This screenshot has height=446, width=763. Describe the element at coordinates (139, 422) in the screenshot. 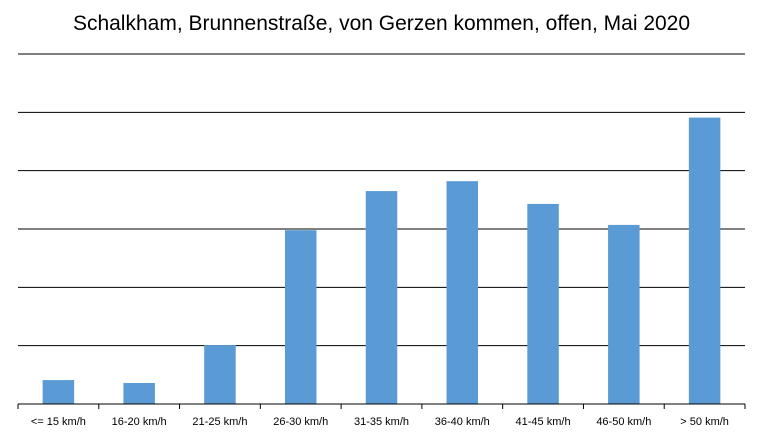

I see `x-tick-label: 16-20 km/h` at that location.